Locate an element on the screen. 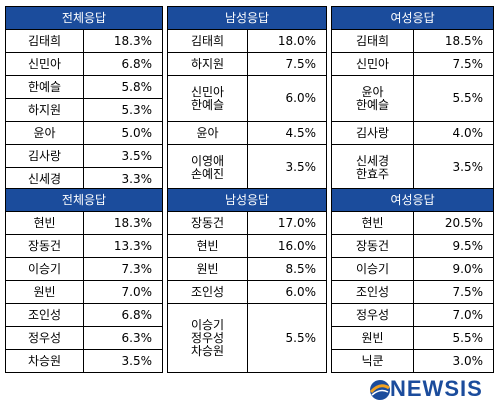 This screenshot has height=410, width=500. total-name: 정우성 is located at coordinates (44, 338).